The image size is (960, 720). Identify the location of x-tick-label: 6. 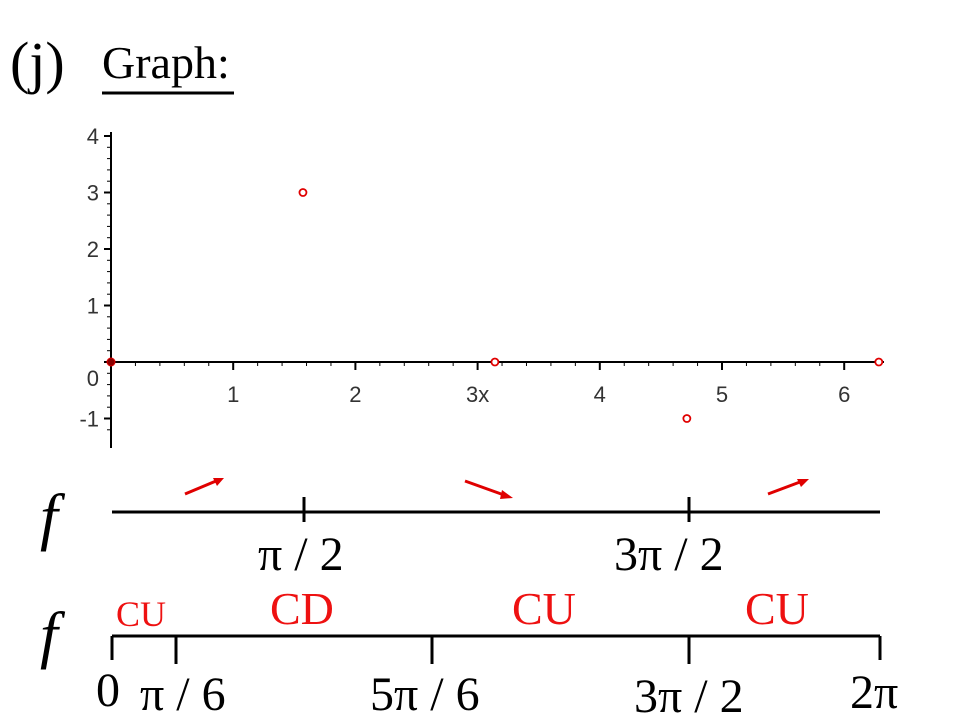
(844, 394).